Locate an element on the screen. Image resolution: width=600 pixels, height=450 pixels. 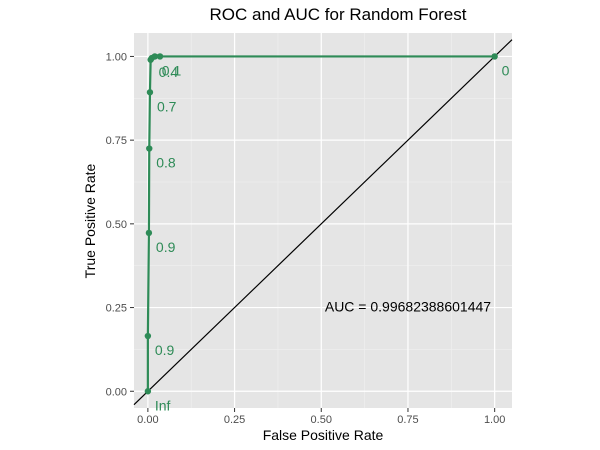
x-tick-label: 0.25 is located at coordinates (234, 420).